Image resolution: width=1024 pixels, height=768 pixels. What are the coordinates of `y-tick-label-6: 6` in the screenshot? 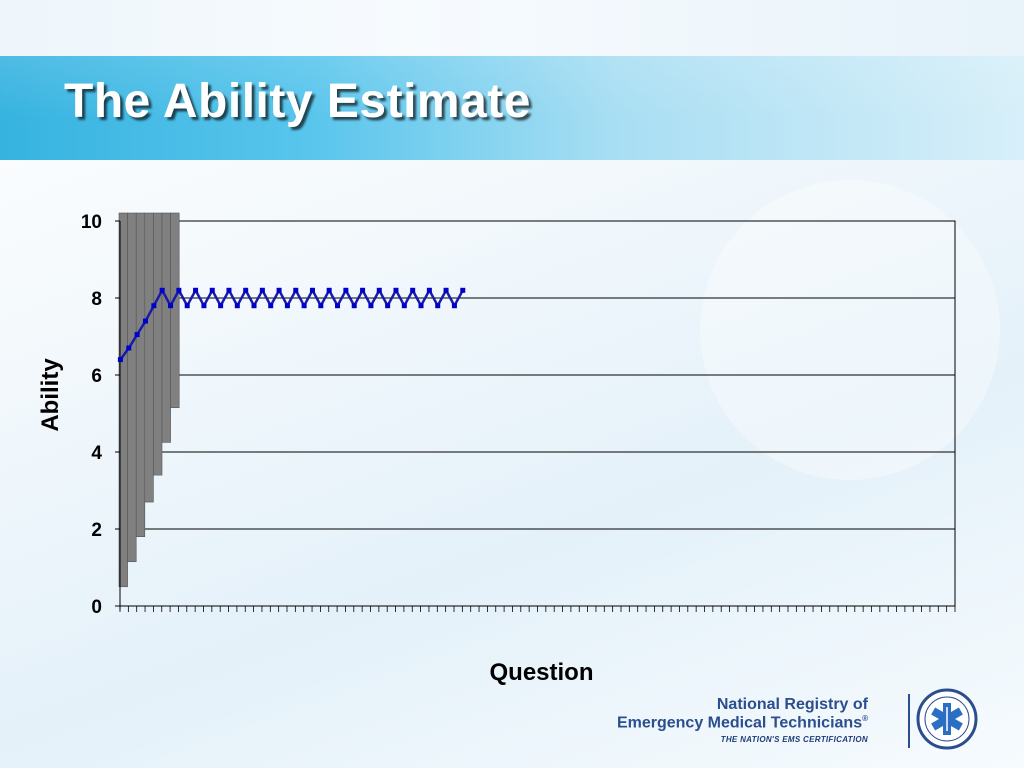 It's located at (96, 376).